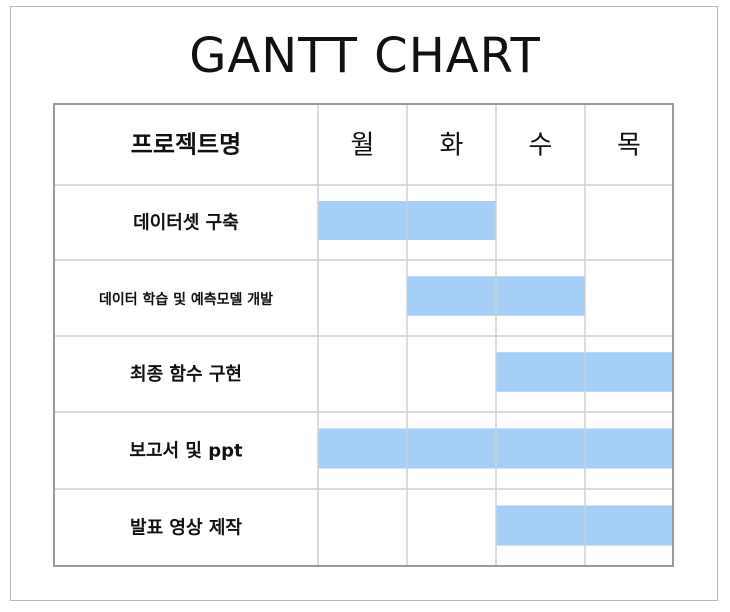 The image size is (730, 612). What do you see at coordinates (452, 146) in the screenshot?
I see `header-day-2: 화` at bounding box center [452, 146].